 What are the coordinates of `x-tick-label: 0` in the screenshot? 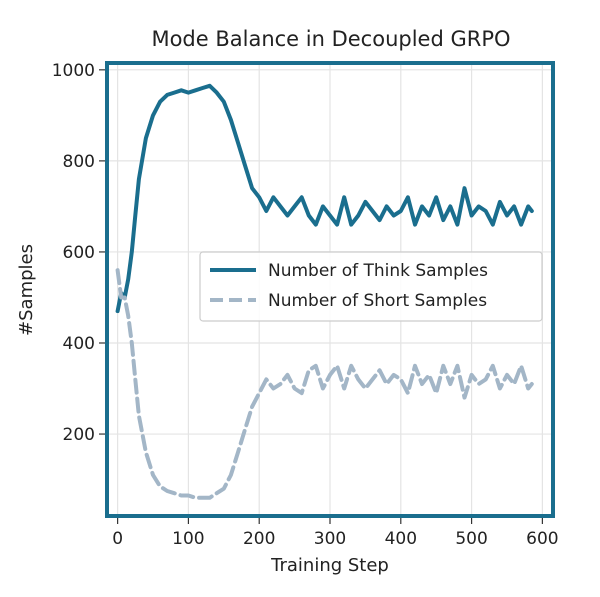 It's located at (117, 539).